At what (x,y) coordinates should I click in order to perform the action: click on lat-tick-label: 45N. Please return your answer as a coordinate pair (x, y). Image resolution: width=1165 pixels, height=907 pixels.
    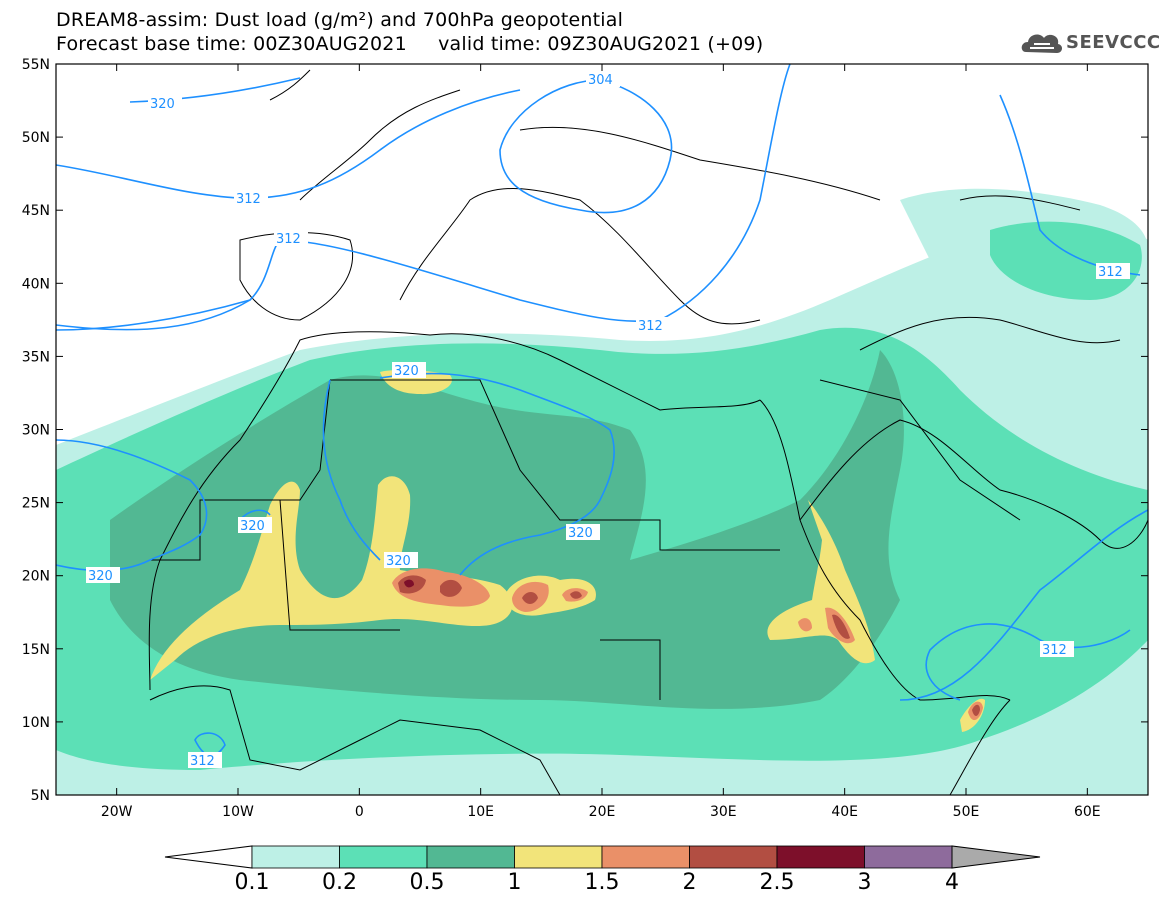
    Looking at the image, I should click on (36, 211).